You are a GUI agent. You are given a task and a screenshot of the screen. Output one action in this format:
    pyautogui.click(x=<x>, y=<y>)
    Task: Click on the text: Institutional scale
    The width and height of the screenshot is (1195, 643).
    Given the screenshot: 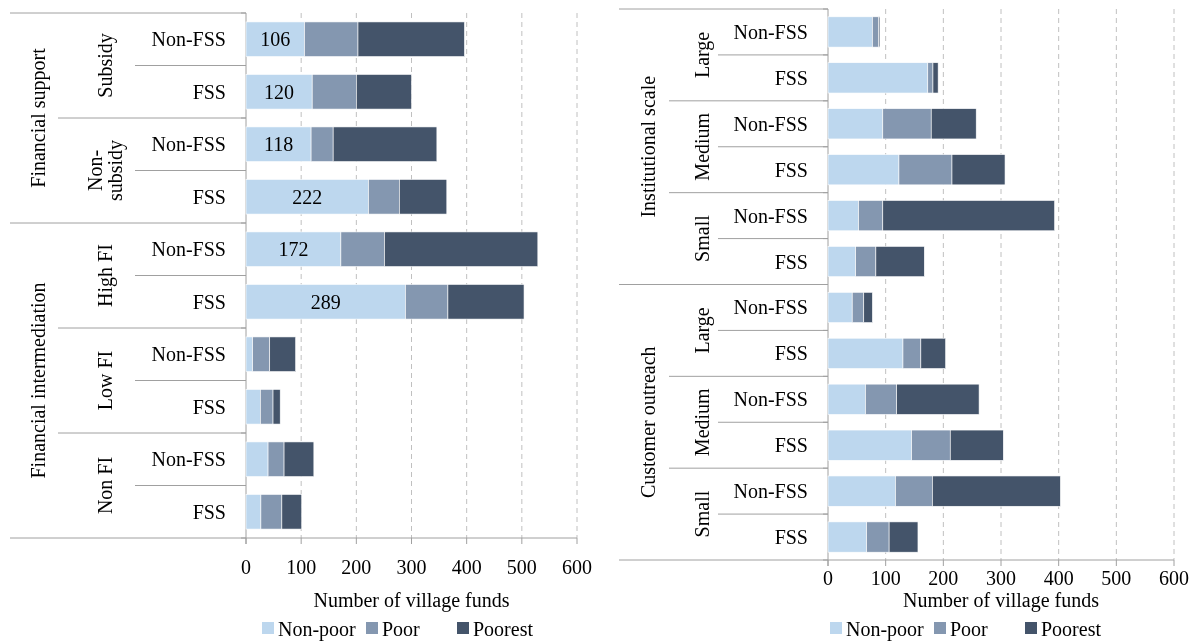 What is the action you would take?
    pyautogui.click(x=648, y=146)
    